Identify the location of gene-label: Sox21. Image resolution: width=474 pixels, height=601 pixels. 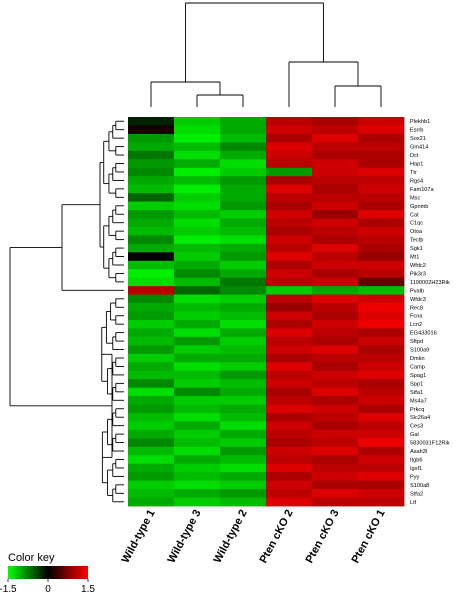
(418, 139).